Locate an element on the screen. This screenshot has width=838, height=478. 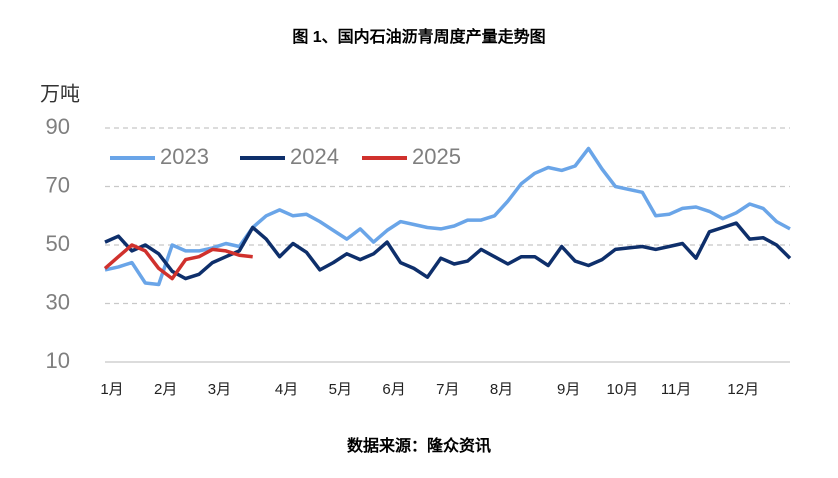
x-tick-label: 3月 is located at coordinates (219, 389).